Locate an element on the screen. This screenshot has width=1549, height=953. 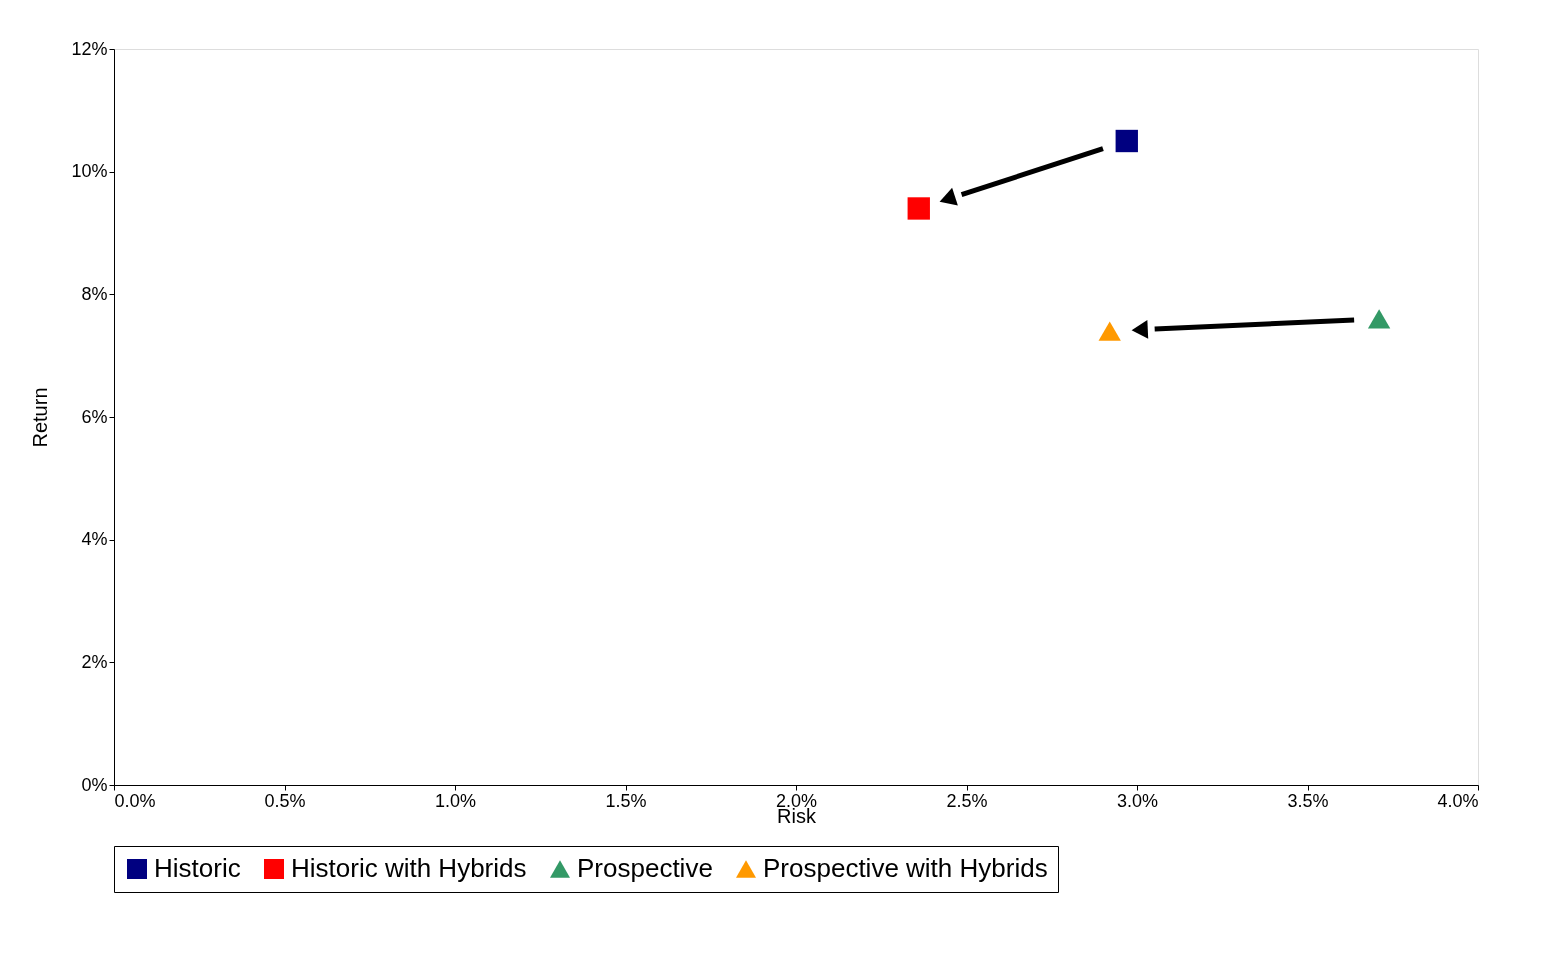
x-tick-label: 2.5% is located at coordinates (967, 800).